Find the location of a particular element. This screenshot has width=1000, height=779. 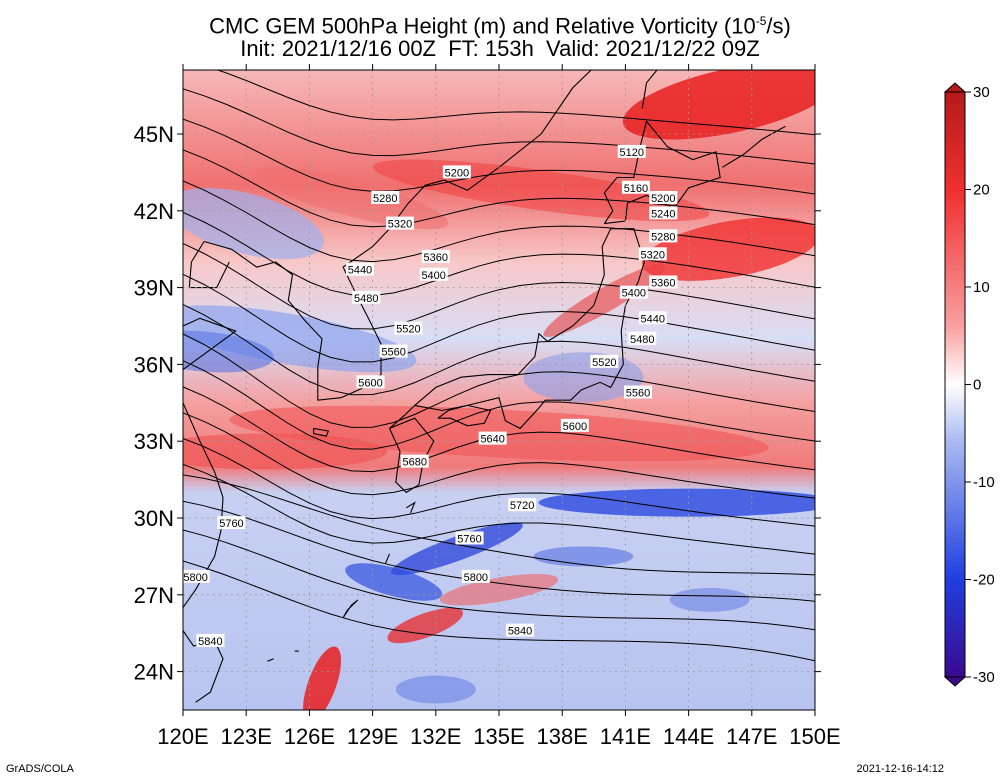

lon-label: 150E is located at coordinates (814, 736).